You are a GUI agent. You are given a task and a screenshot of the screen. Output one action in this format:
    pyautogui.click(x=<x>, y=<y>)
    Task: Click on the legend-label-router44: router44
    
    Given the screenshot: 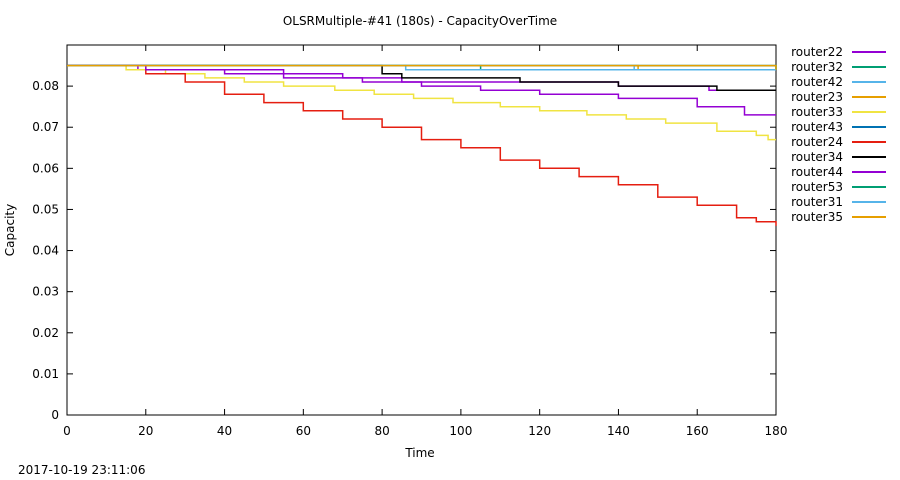 What is the action you would take?
    pyautogui.click(x=817, y=172)
    